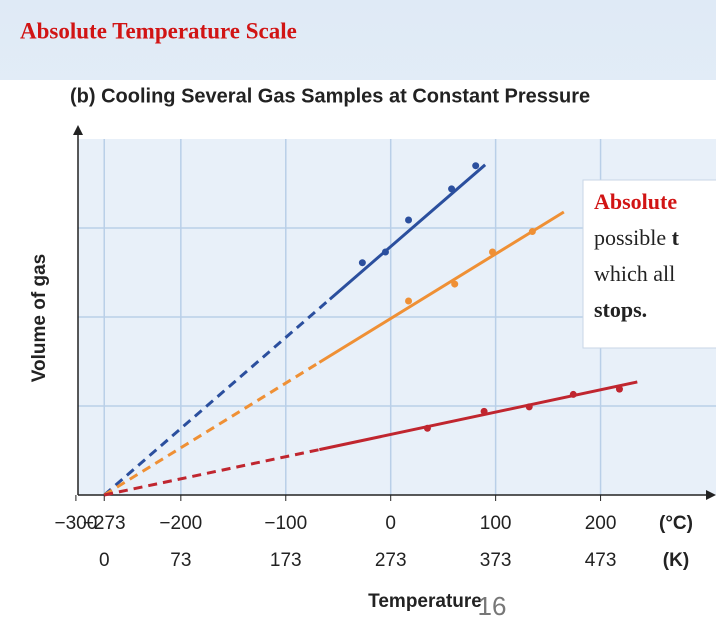 The height and width of the screenshot is (622, 716). Describe the element at coordinates (180, 523) in the screenshot. I see `x-tick-label: −200` at that location.